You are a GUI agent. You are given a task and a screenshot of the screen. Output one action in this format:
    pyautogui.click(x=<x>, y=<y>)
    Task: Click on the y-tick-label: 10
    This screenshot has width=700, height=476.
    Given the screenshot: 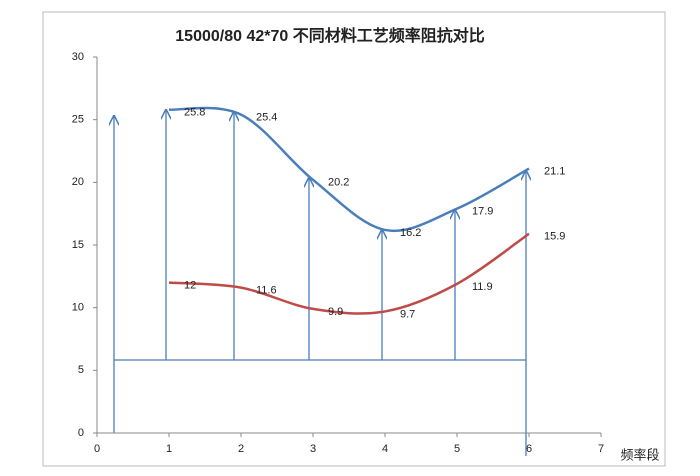 What is the action you would take?
    pyautogui.click(x=78, y=308)
    